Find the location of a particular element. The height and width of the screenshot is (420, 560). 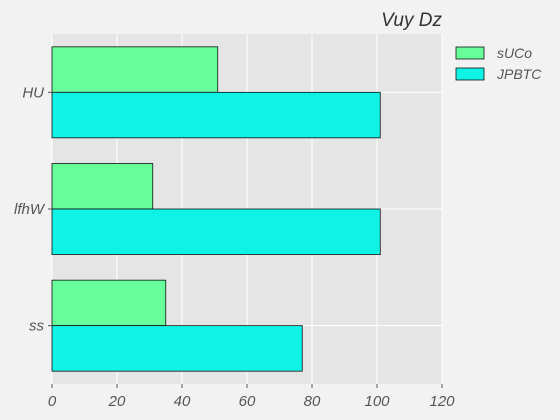

y-tick-label: ss is located at coordinates (37, 326).